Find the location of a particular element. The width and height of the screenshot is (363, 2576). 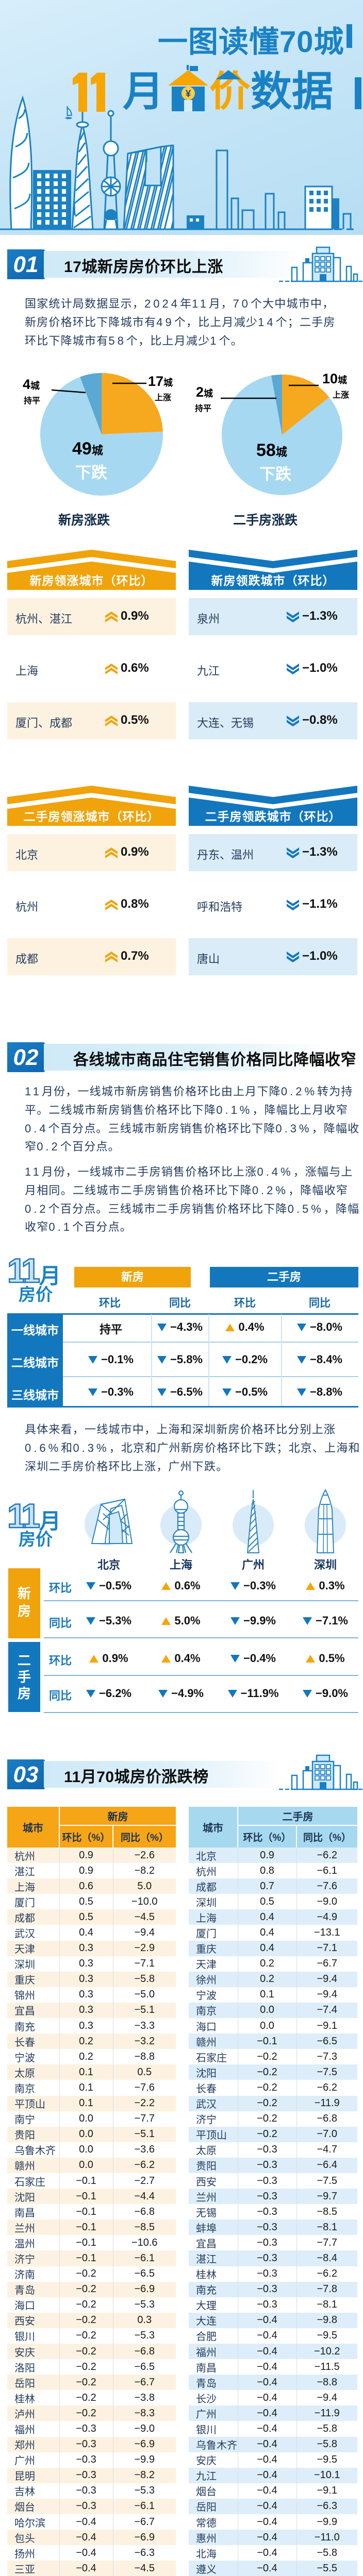

svg-text: 02 is located at coordinates (26, 1057).